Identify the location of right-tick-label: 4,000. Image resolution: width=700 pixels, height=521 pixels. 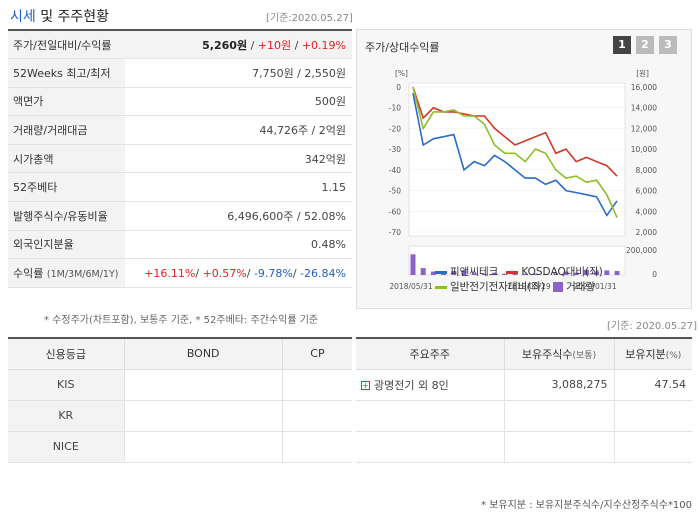
(647, 211).